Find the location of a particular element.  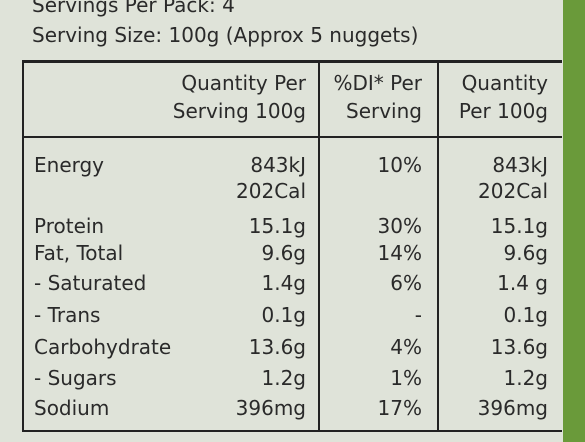

row-label: - Trans is located at coordinates (67, 315).